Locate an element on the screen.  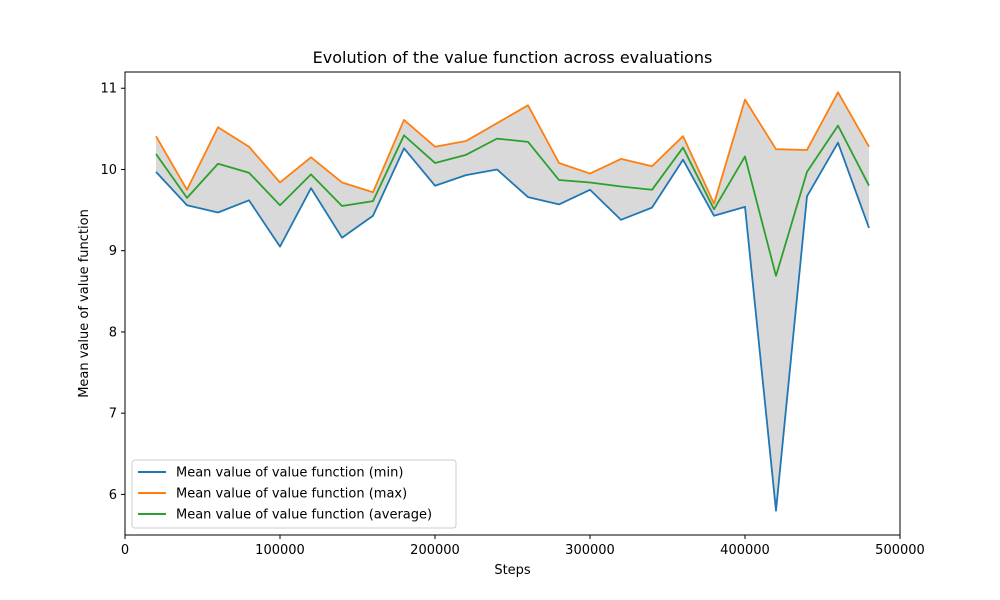
y-axis-label: Mean value of value function is located at coordinates (84, 303).